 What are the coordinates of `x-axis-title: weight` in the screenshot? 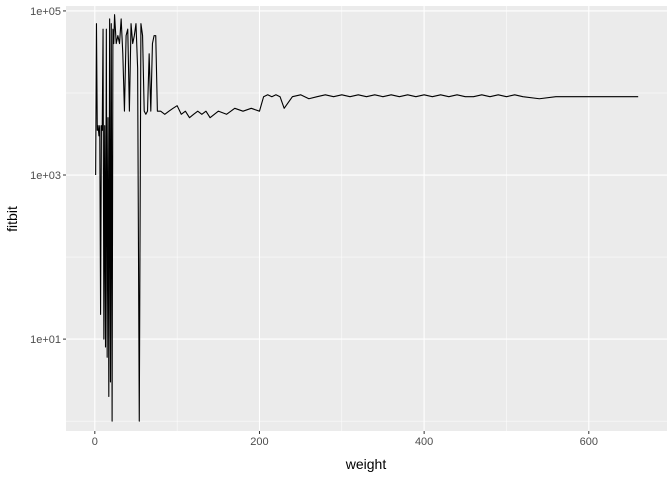 It's located at (366, 464).